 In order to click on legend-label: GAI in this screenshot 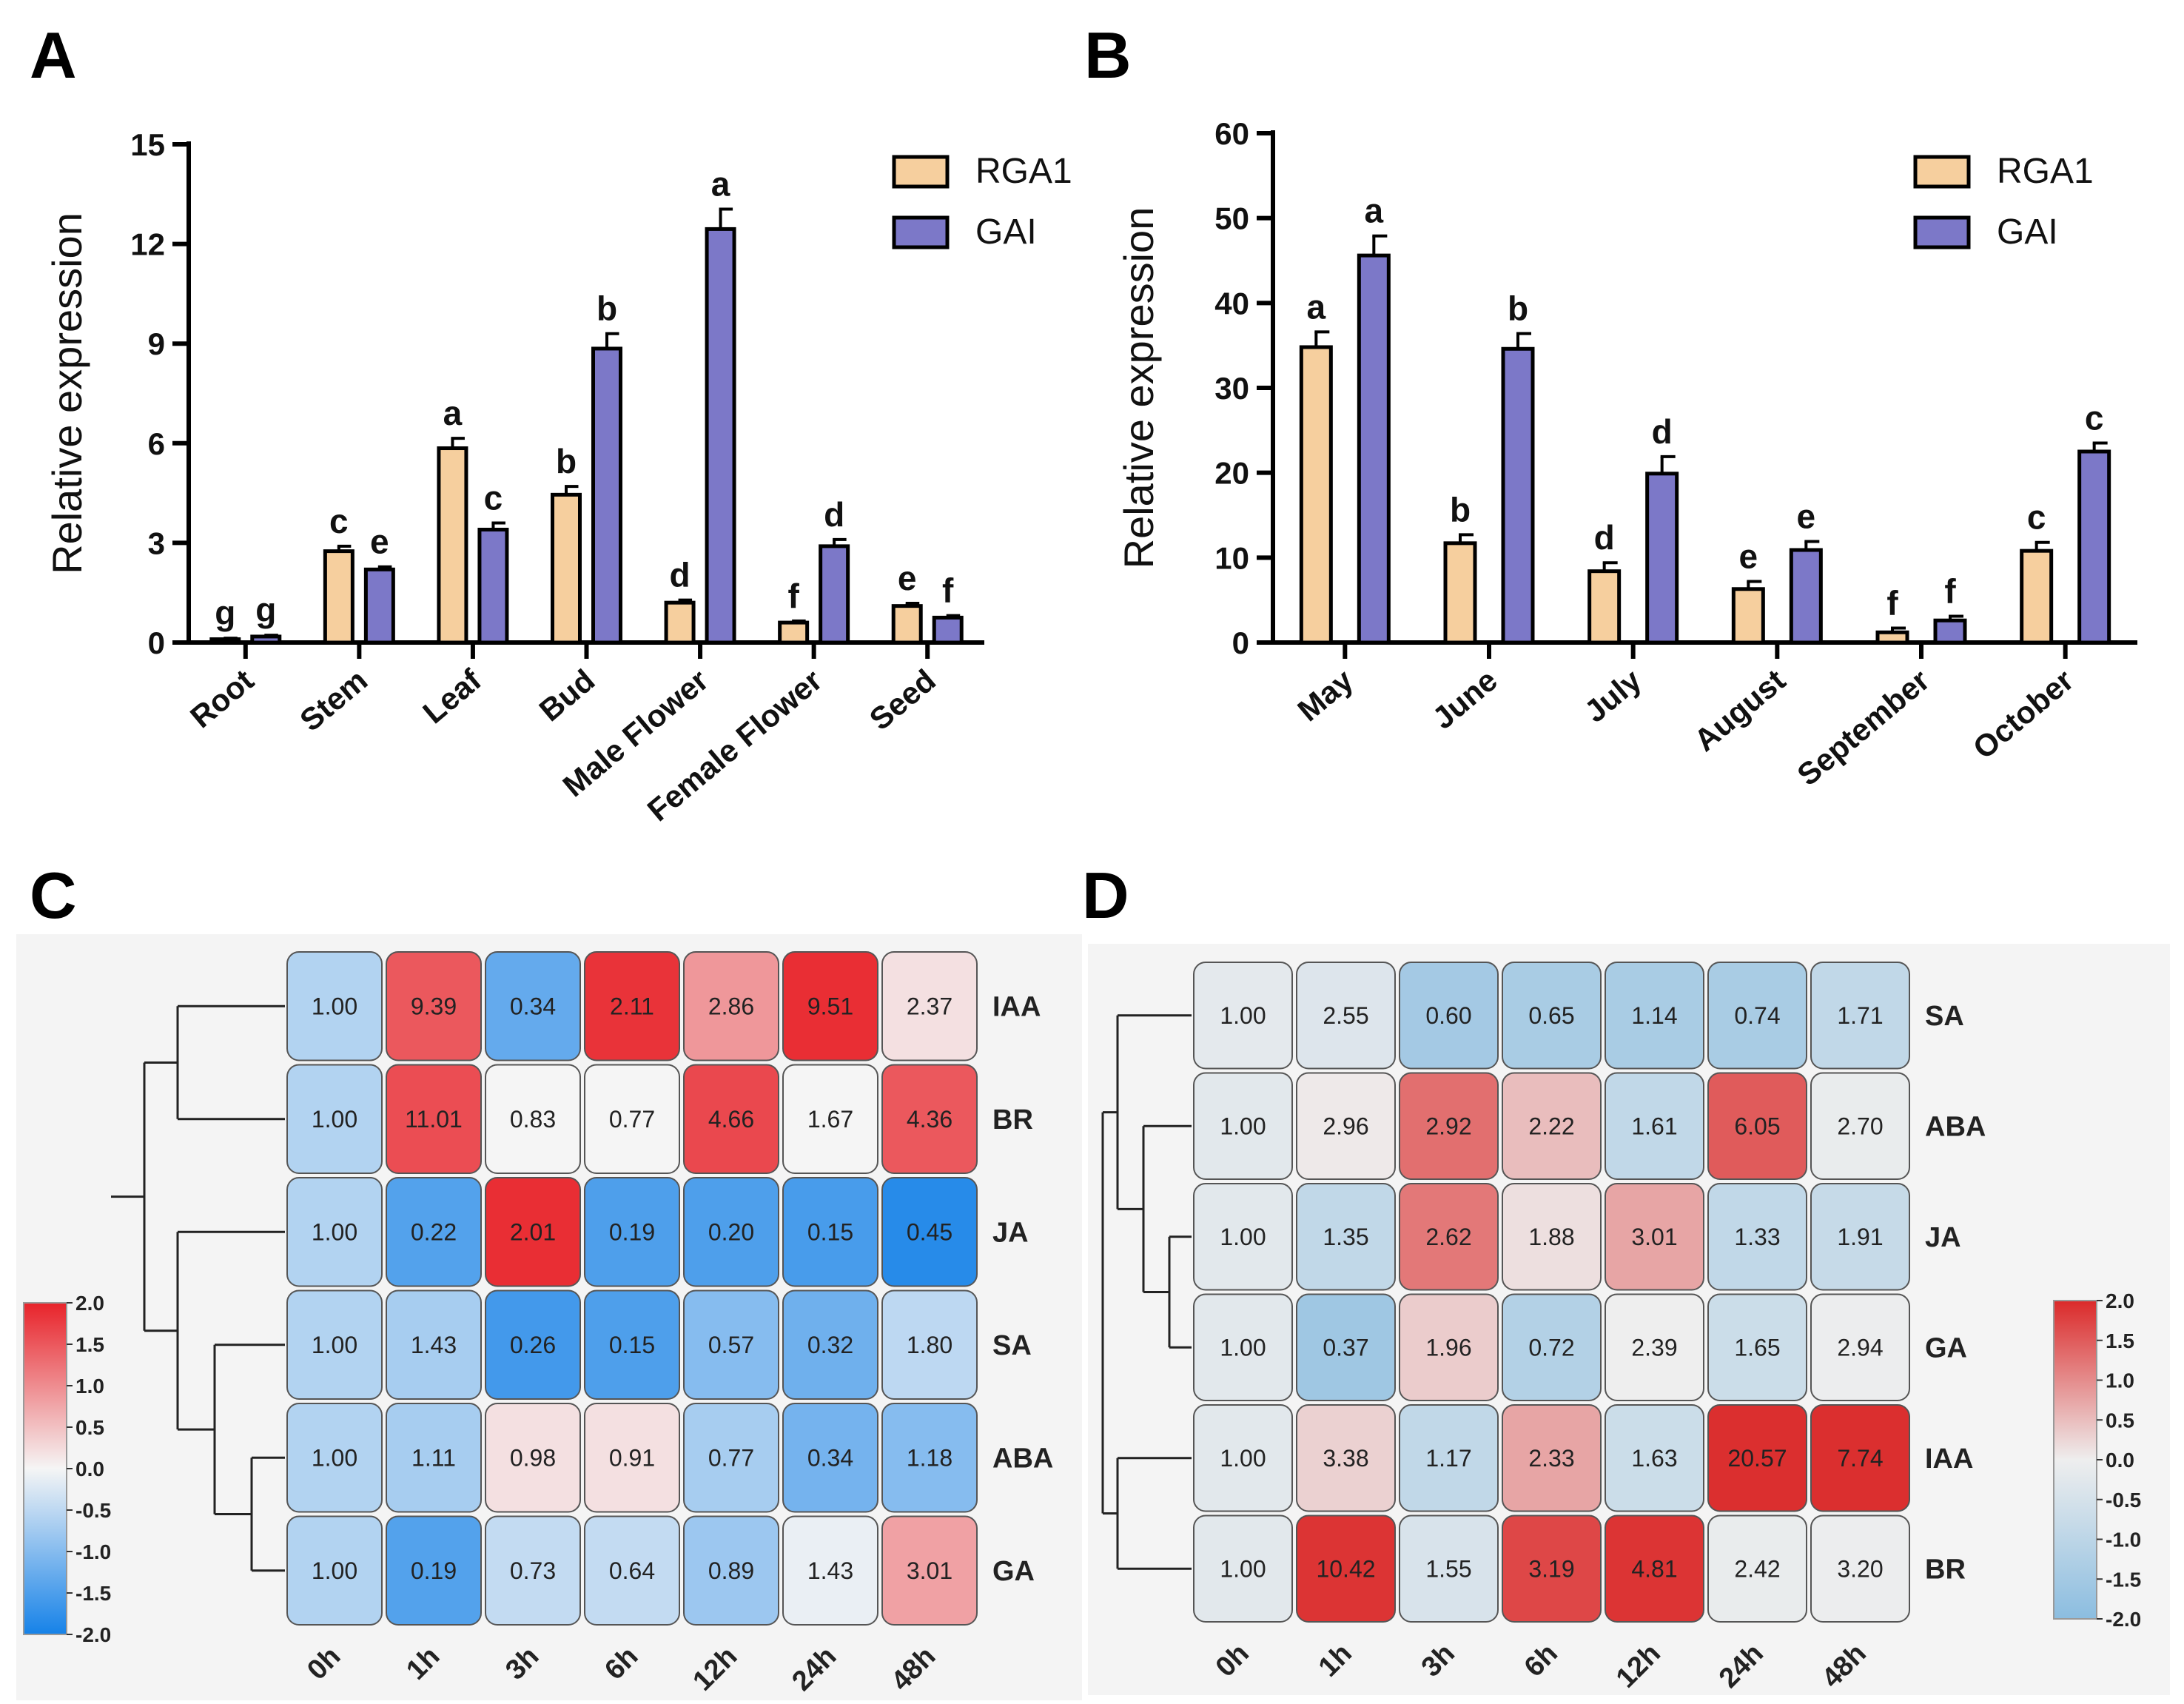, I will do `click(2028, 232)`.